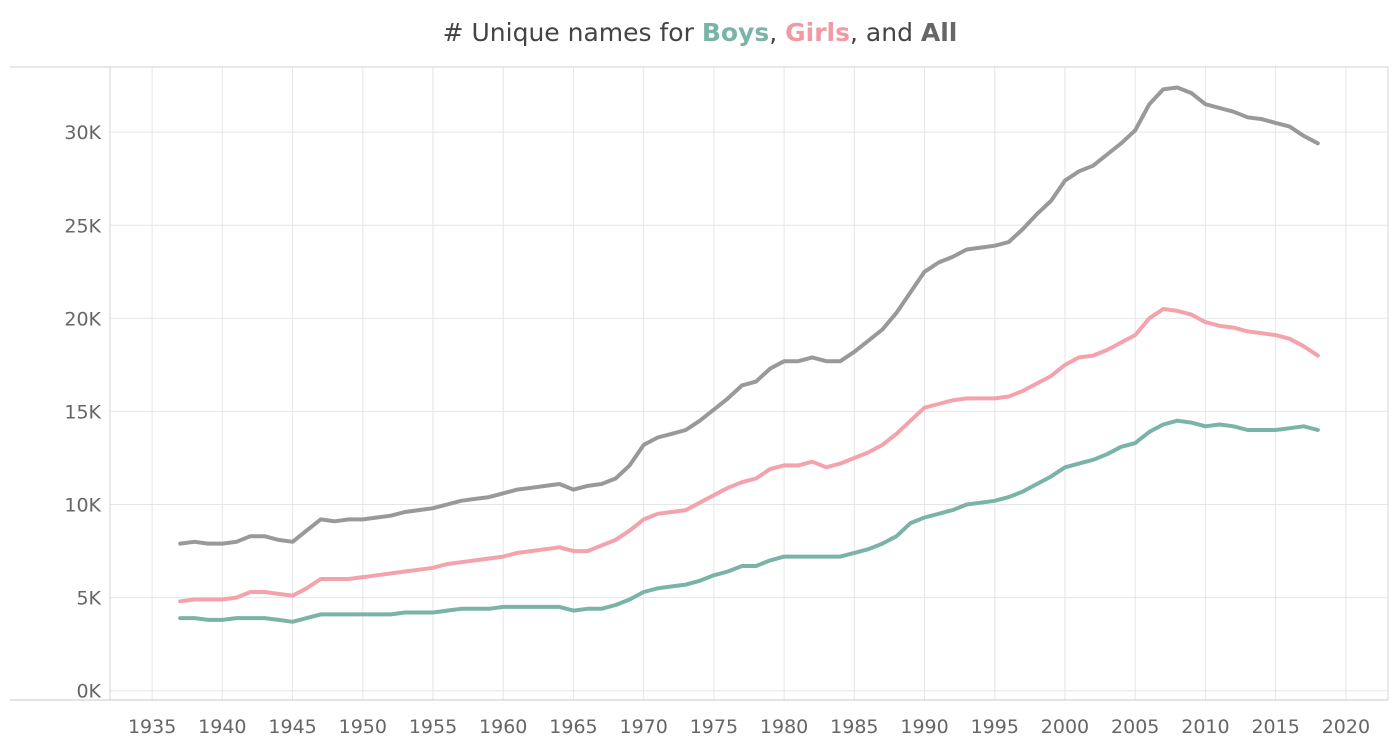  I want to click on y-axis-ticks: 0K 5K 10K 15K 20K 25K 30K, so click(82, 412).